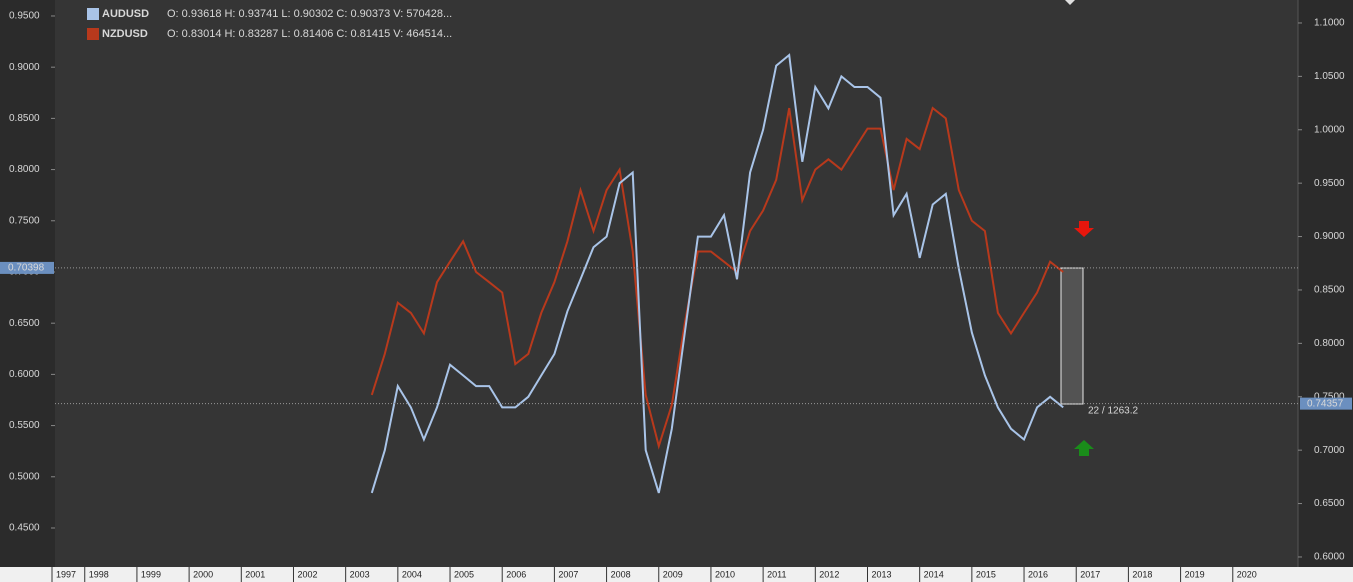 This screenshot has height=582, width=1353. What do you see at coordinates (412, 574) in the screenshot?
I see `x-tick-label: 2004` at bounding box center [412, 574].